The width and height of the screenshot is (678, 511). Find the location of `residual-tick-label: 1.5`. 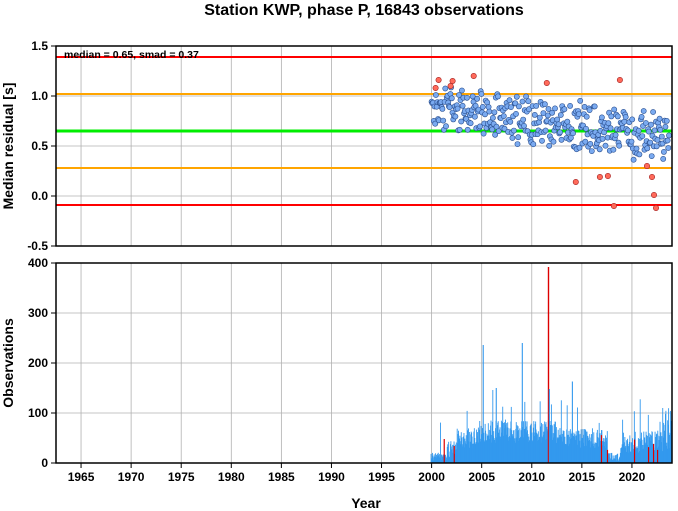

residual-tick-label: 1.5 is located at coordinates (39, 46).